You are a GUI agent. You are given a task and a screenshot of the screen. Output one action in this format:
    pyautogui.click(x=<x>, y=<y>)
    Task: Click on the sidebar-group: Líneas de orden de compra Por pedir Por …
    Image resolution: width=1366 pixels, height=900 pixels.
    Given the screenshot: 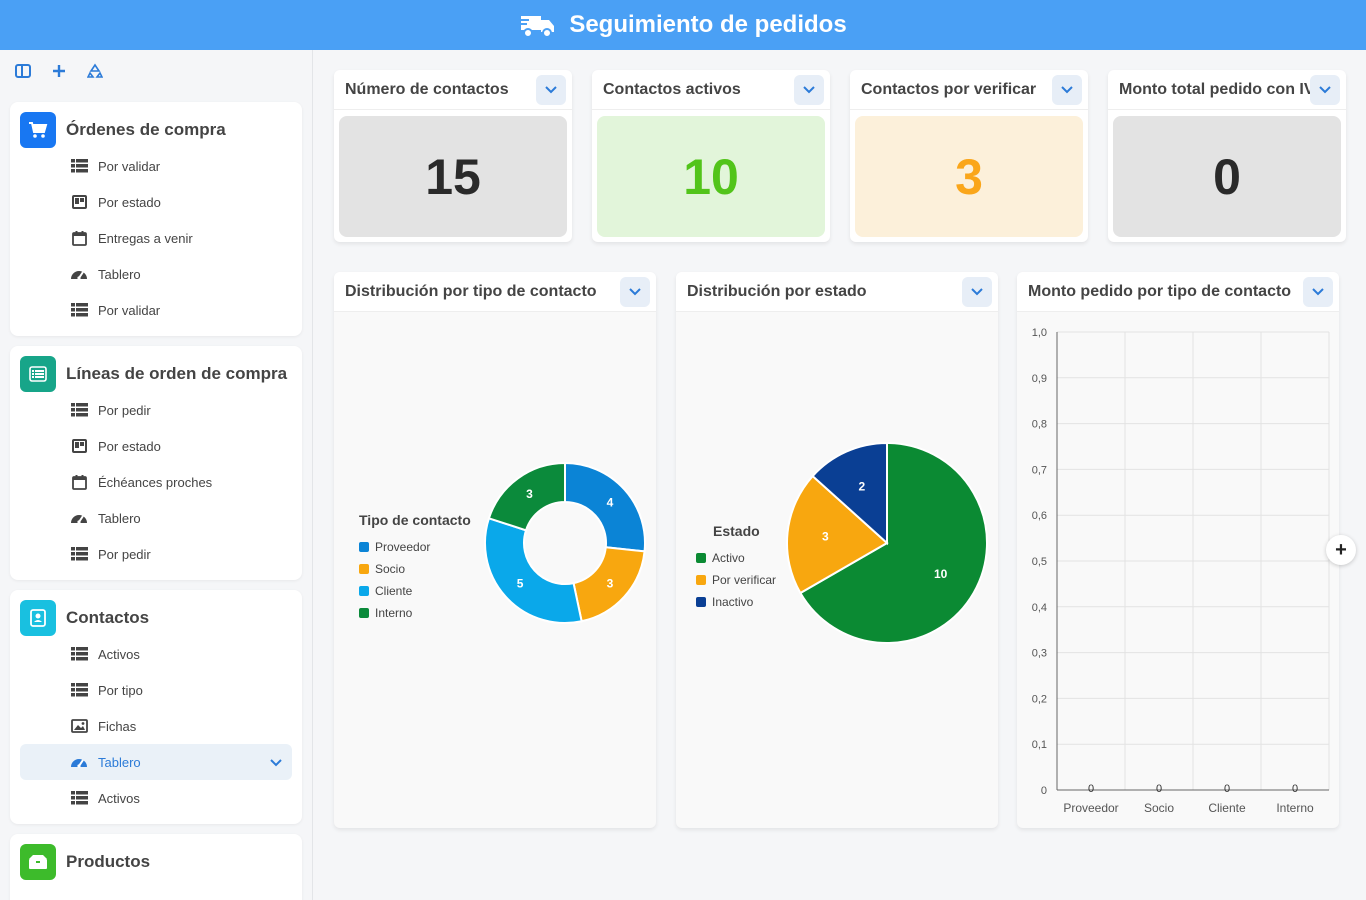 What is the action you would take?
    pyautogui.click(x=156, y=463)
    